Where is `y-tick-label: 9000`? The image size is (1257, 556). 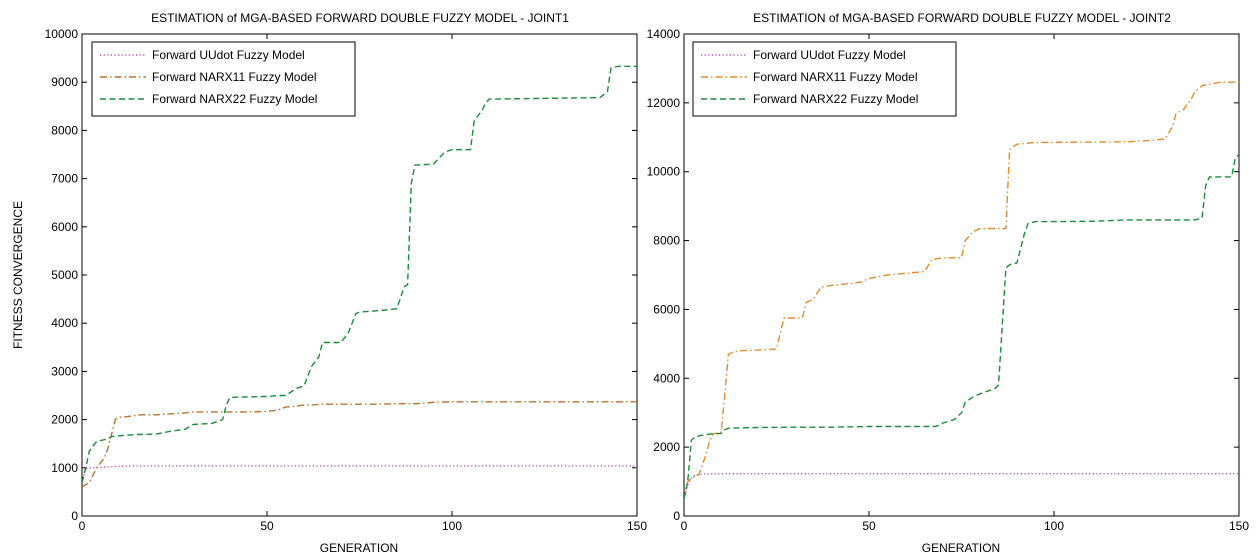
y-tick-label: 9000 is located at coordinates (64, 82).